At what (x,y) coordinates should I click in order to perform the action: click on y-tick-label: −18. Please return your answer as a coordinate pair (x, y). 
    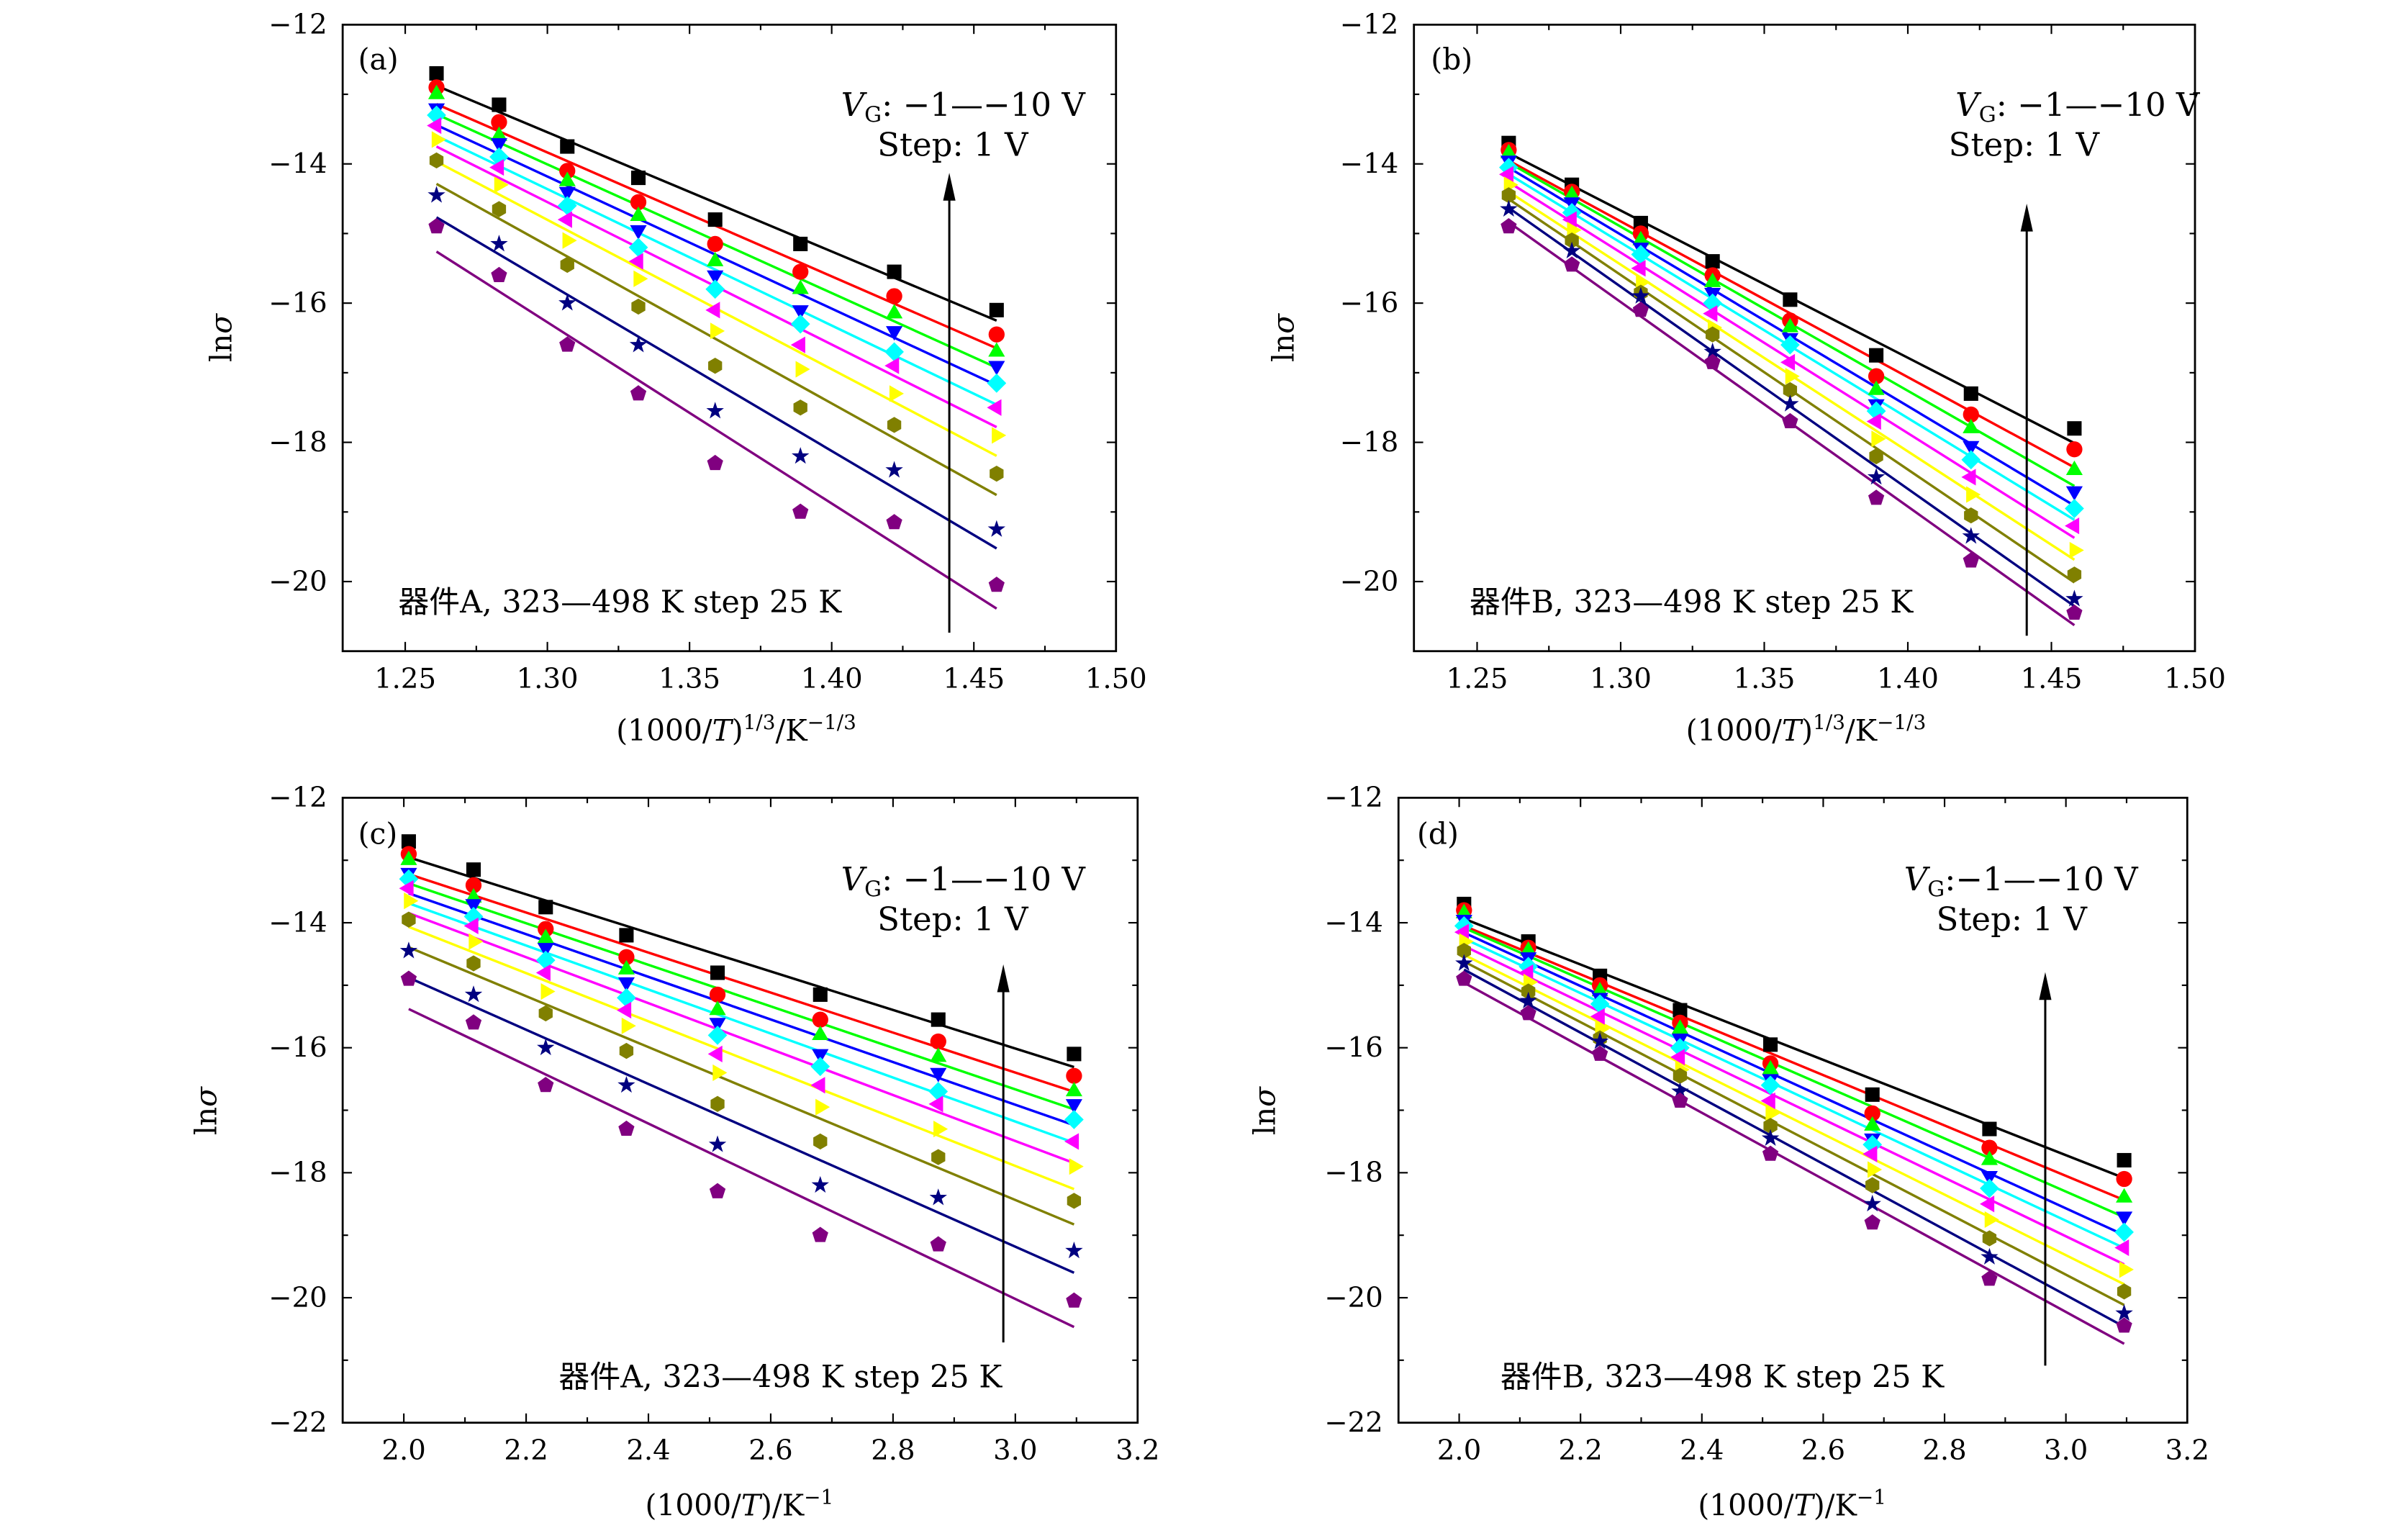
    Looking at the image, I should click on (1369, 442).